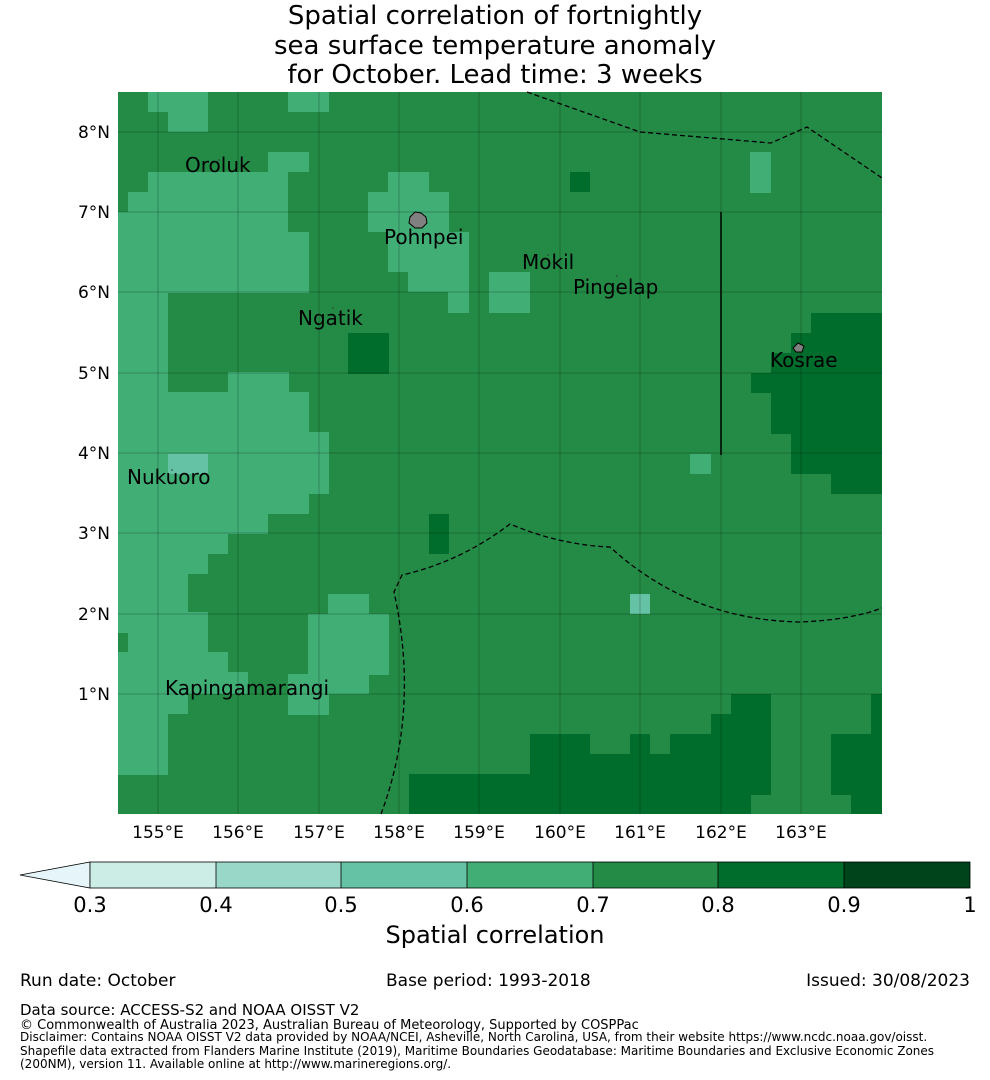  Describe the element at coordinates (495, 935) in the screenshot. I see `colorbar-label: Spatial correlation` at that location.